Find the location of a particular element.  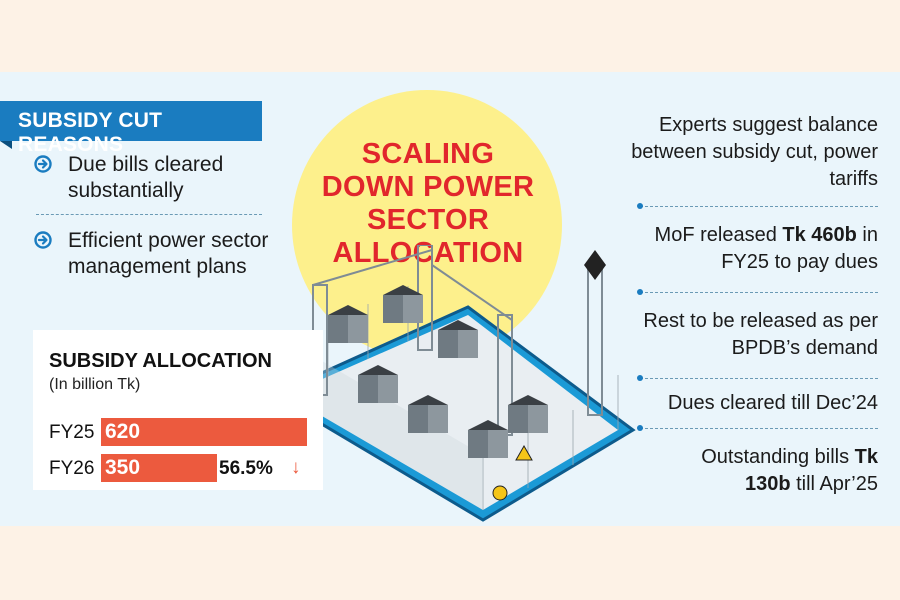

reason-text: Efficient power sector management plans is located at coordinates (168, 253).